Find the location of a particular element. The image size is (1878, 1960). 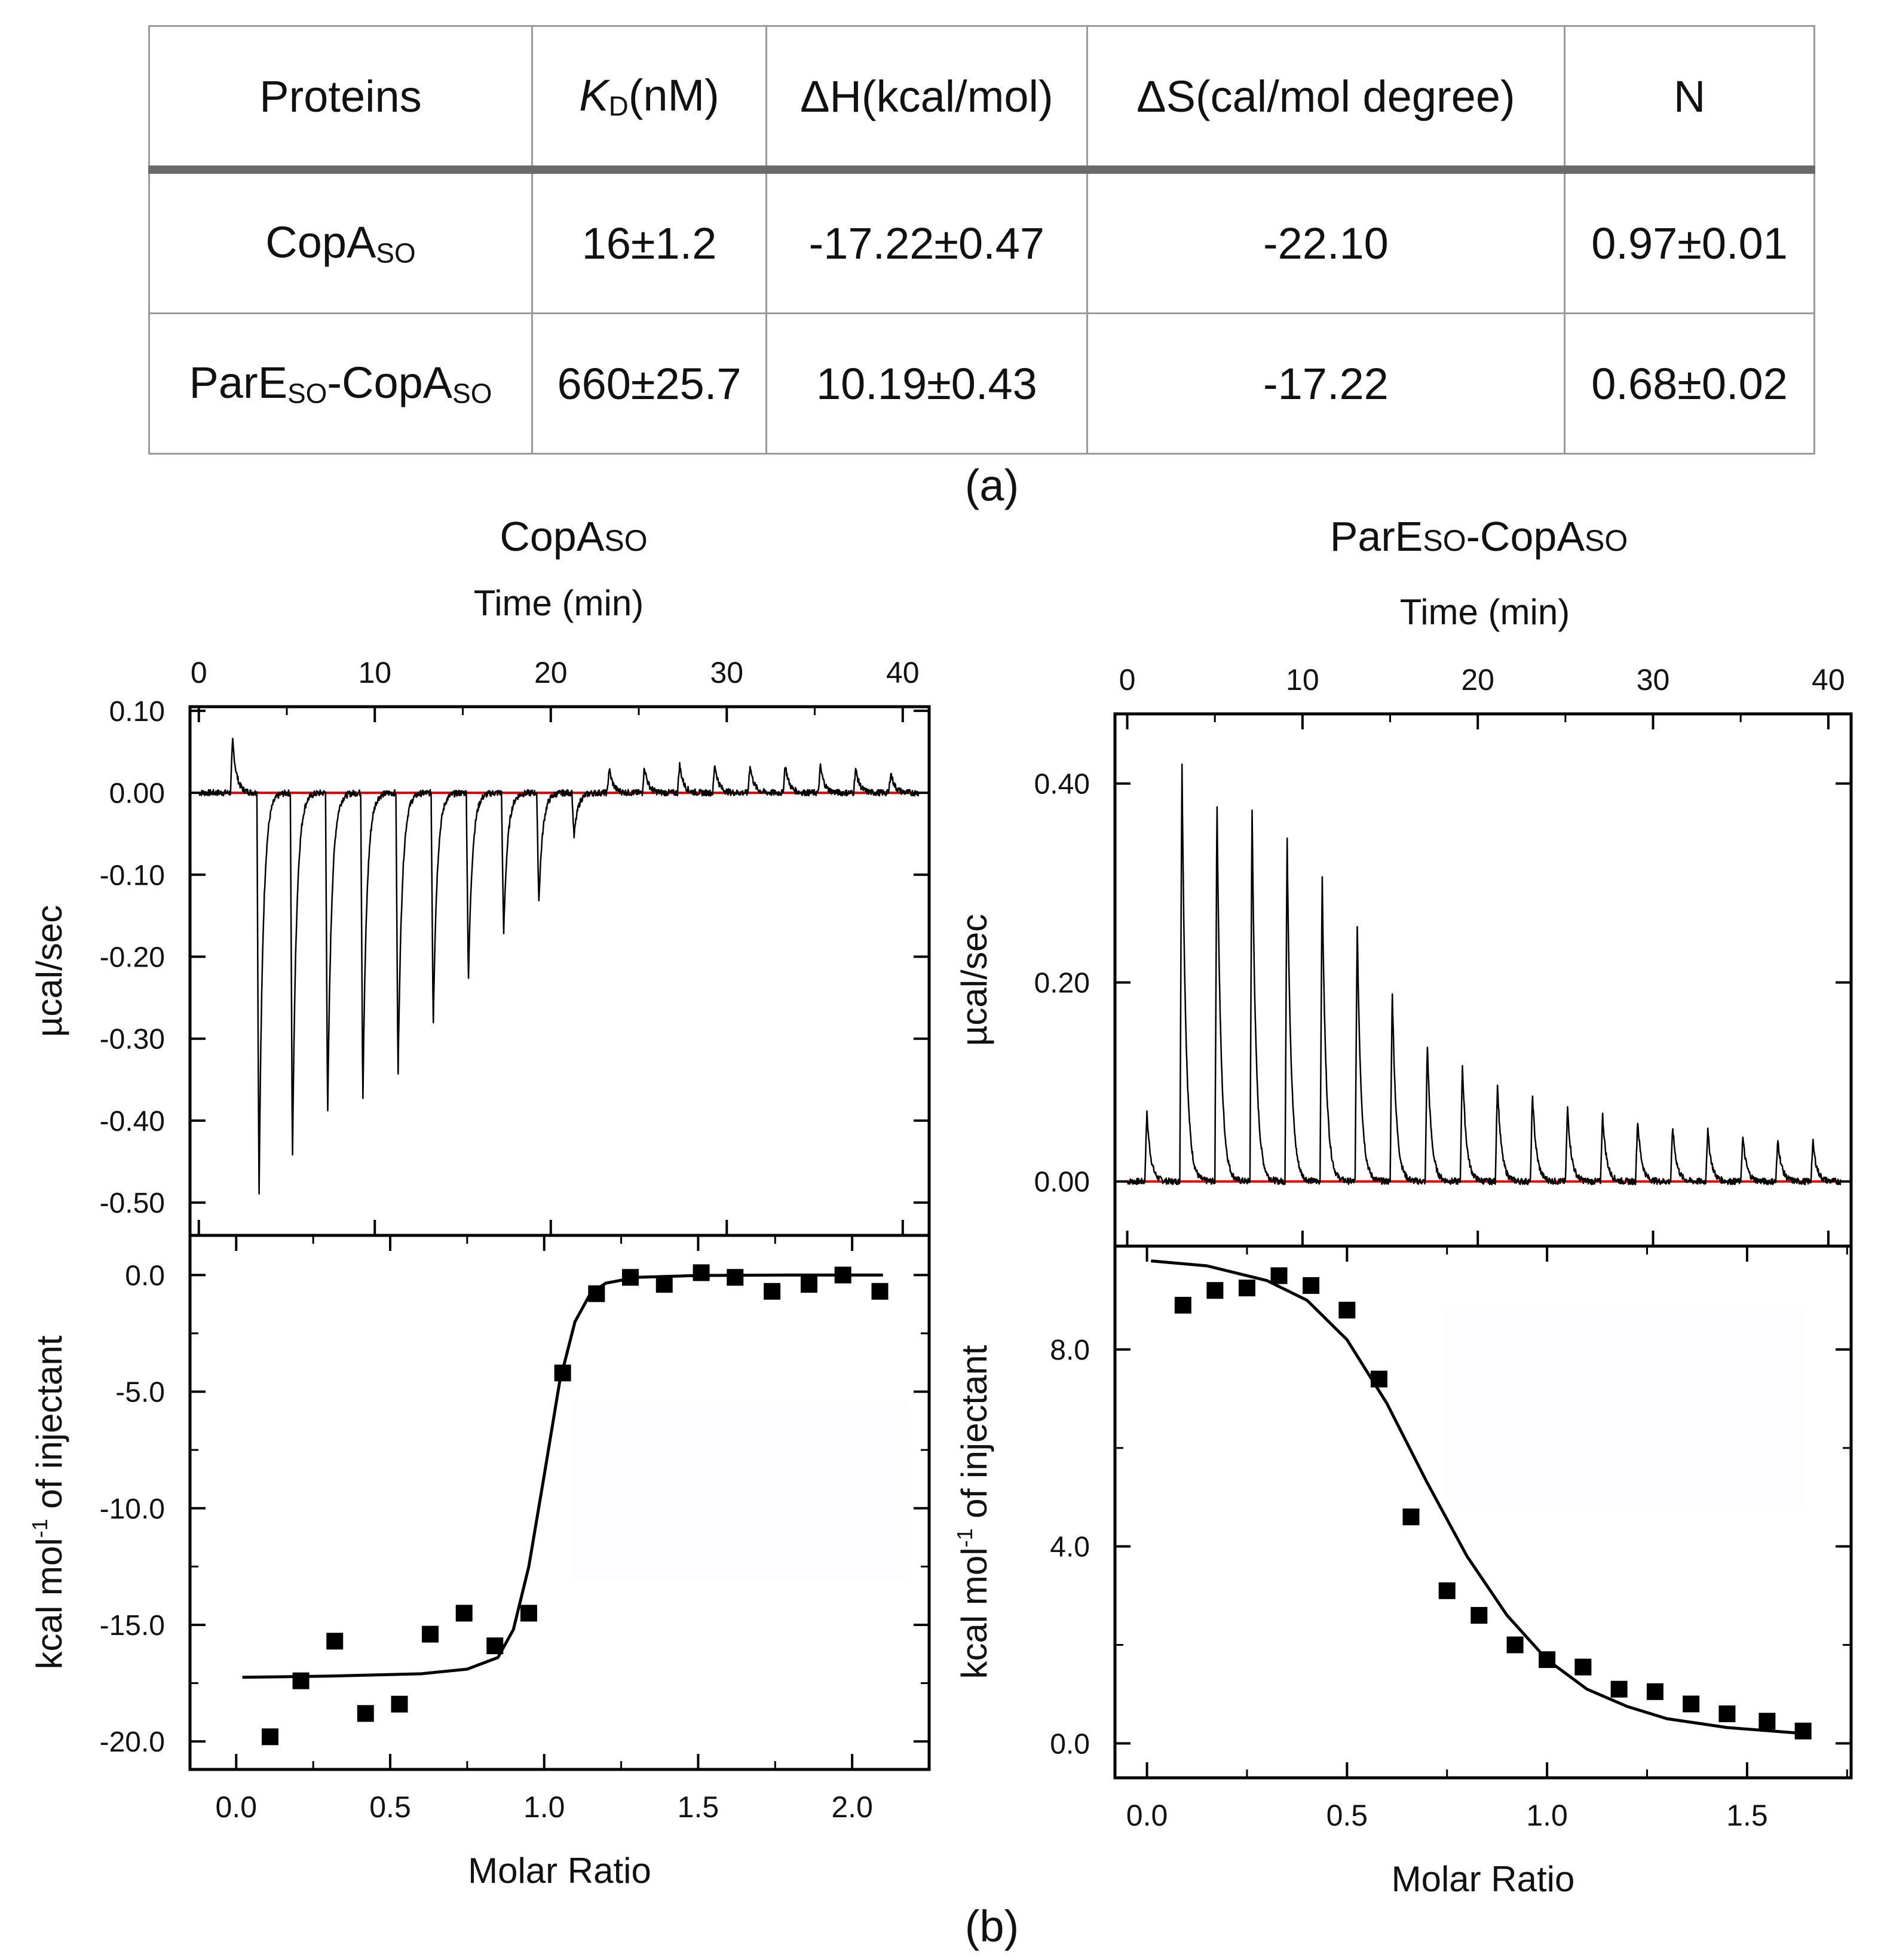

right-isotherm-xtick-label: 0.0 is located at coordinates (1147, 1815).